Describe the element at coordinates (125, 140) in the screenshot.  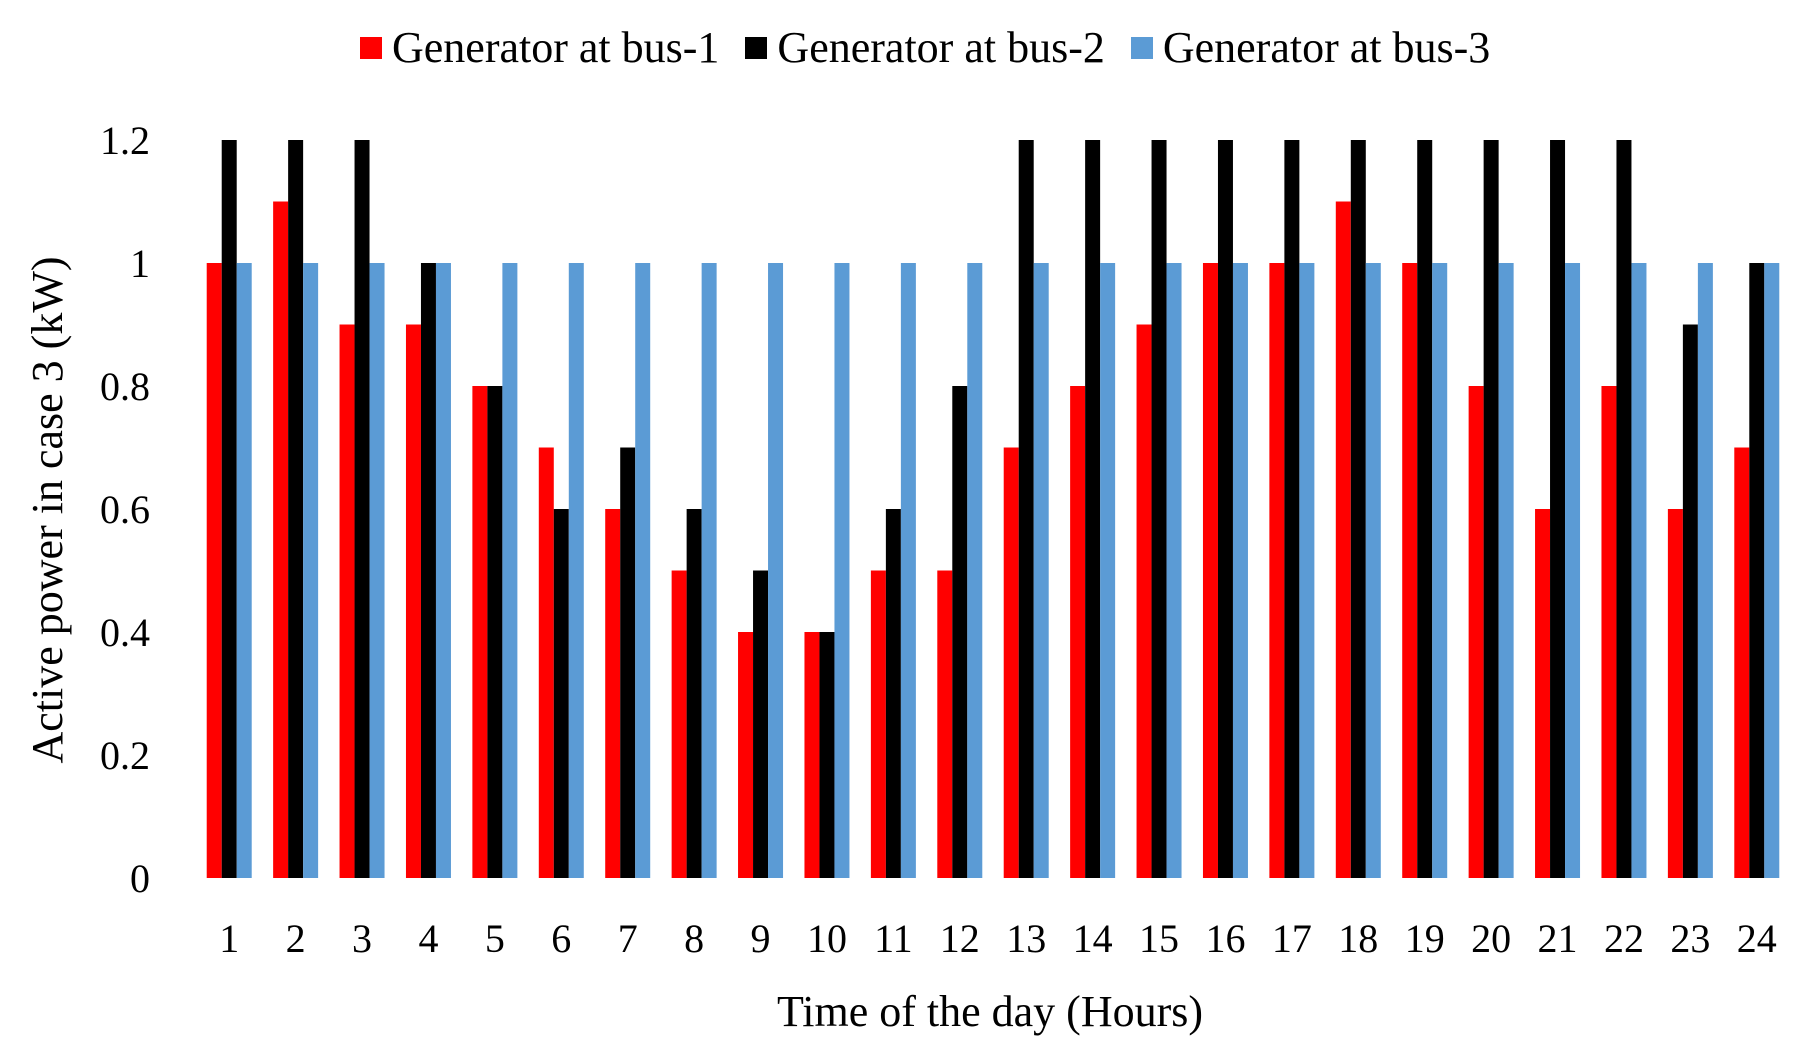
I see `y-tick-label: 1.2` at that location.